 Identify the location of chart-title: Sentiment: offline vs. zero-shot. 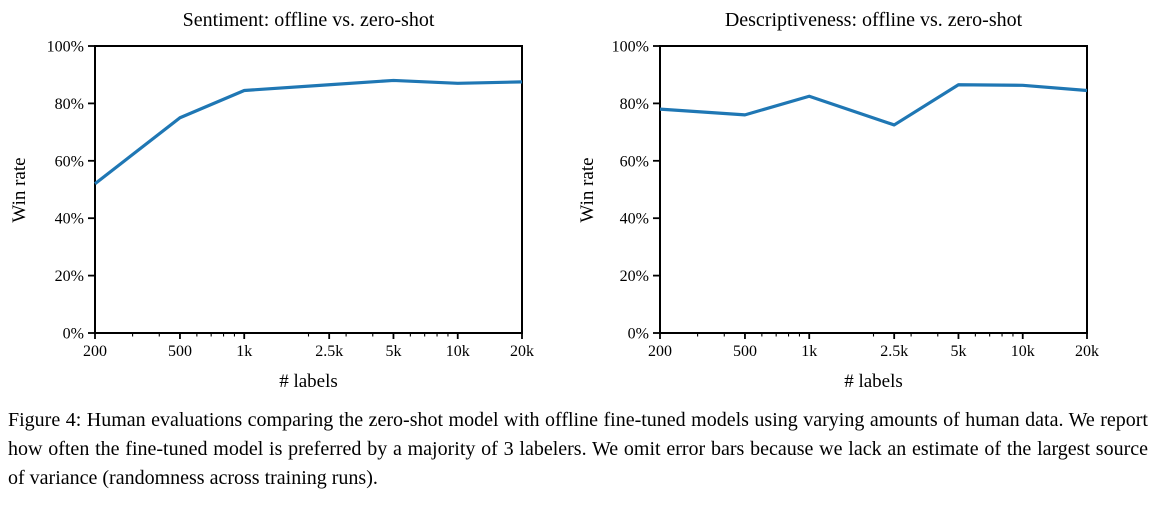
(308, 20).